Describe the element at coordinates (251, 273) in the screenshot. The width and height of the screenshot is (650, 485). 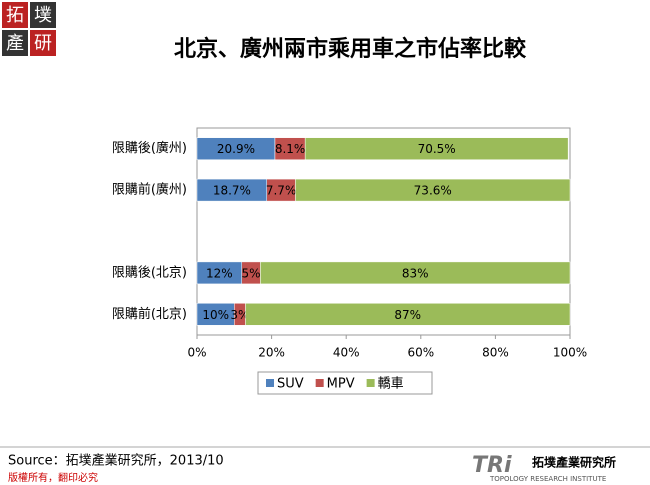
I see `data-label: 5%` at that location.